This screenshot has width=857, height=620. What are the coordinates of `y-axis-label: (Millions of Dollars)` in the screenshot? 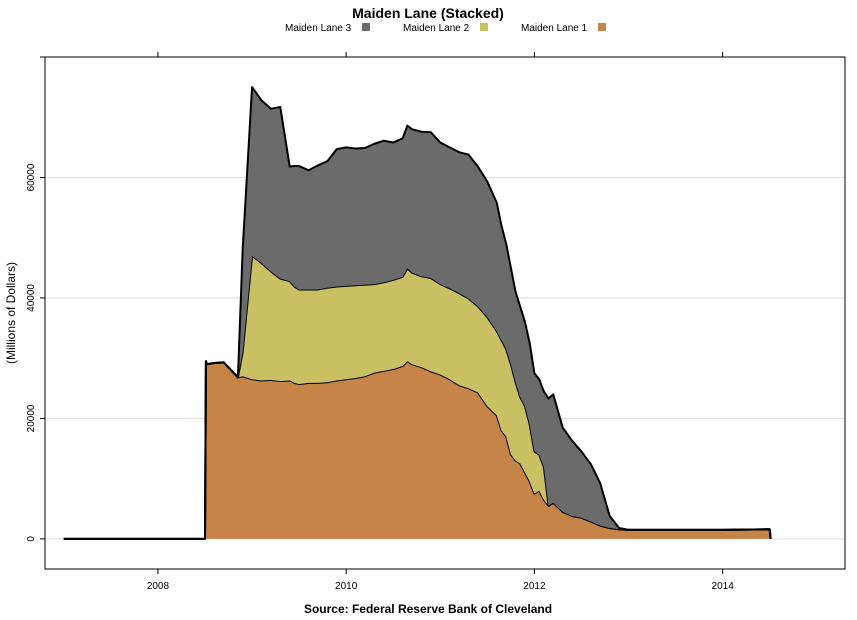 It's located at (11, 313).